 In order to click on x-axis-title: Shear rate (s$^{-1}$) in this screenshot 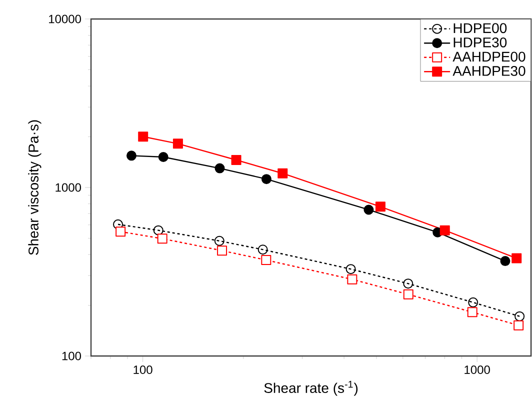, I will do `click(311, 388)`.